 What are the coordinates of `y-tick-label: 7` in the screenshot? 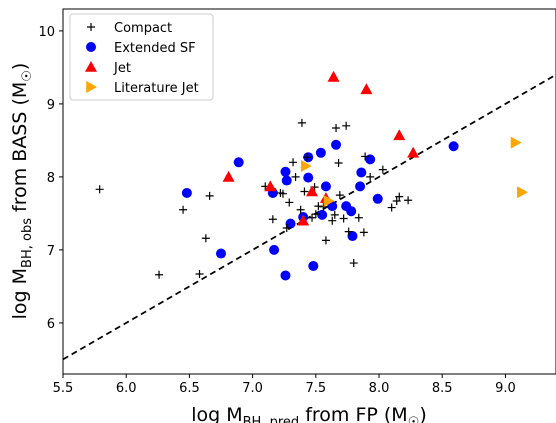 It's located at (51, 251).